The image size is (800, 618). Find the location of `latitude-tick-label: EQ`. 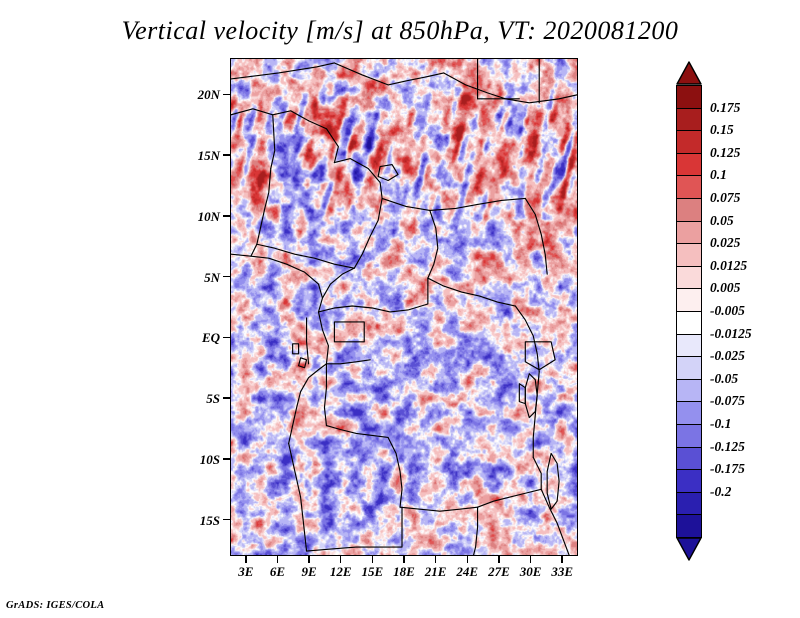

latitude-tick-label: EQ is located at coordinates (210, 338).